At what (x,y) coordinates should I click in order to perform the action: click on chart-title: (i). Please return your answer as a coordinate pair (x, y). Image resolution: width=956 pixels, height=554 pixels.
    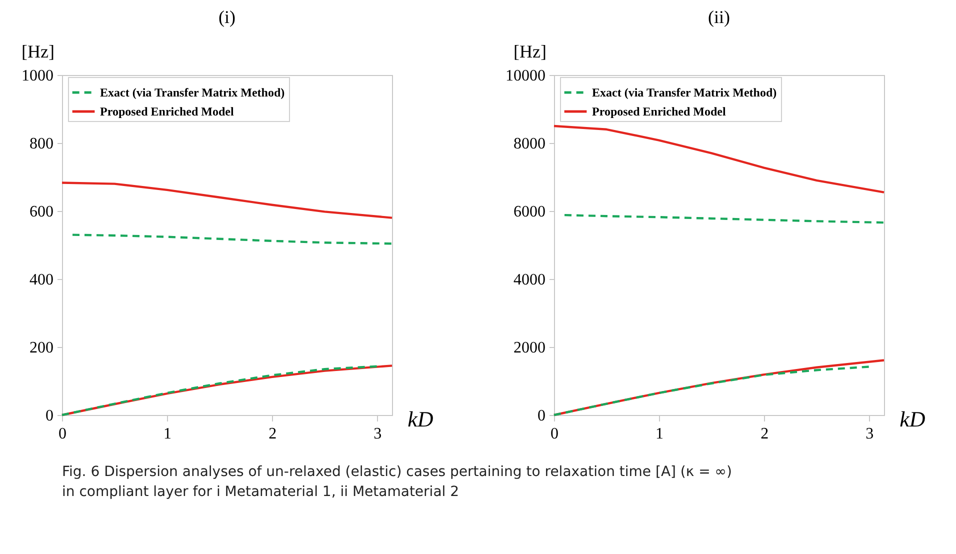
    Looking at the image, I should click on (227, 17).